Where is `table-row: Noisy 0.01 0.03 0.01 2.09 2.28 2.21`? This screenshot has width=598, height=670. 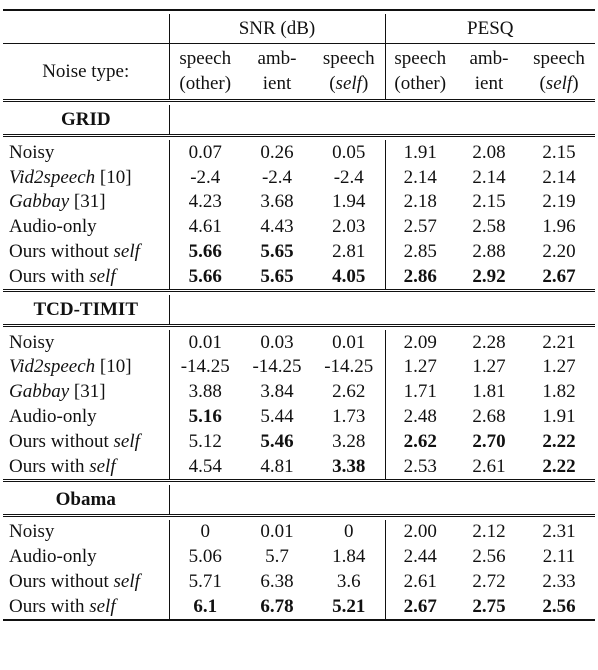
table-row: Noisy 0.01 0.03 0.01 2.09 2.28 2.21 is located at coordinates (299, 342).